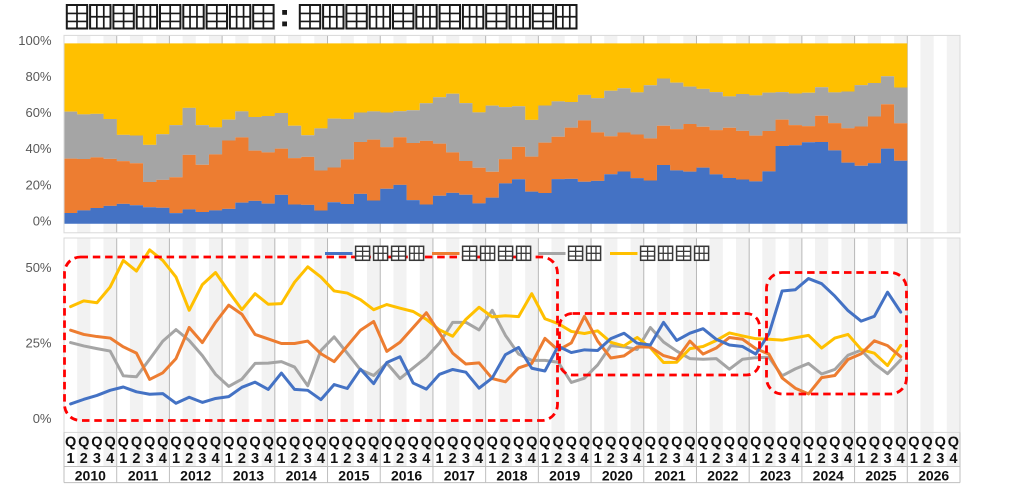  I want to click on svg-text: 0%, so click(42, 220).